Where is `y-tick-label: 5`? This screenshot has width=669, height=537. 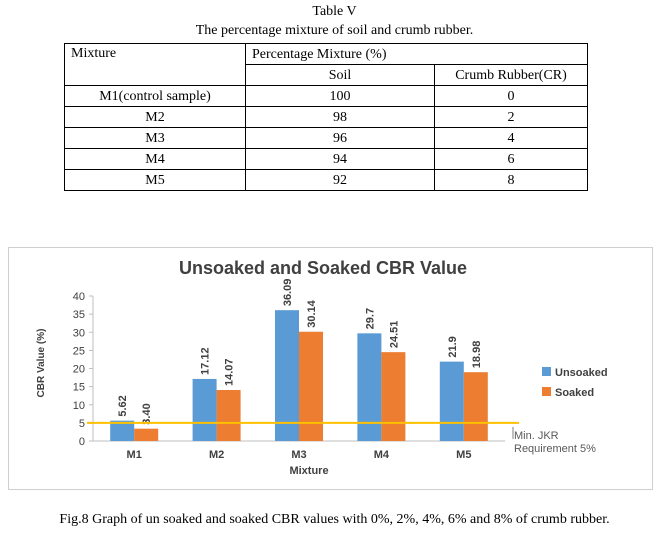 y-tick-label: 5 is located at coordinates (82, 424).